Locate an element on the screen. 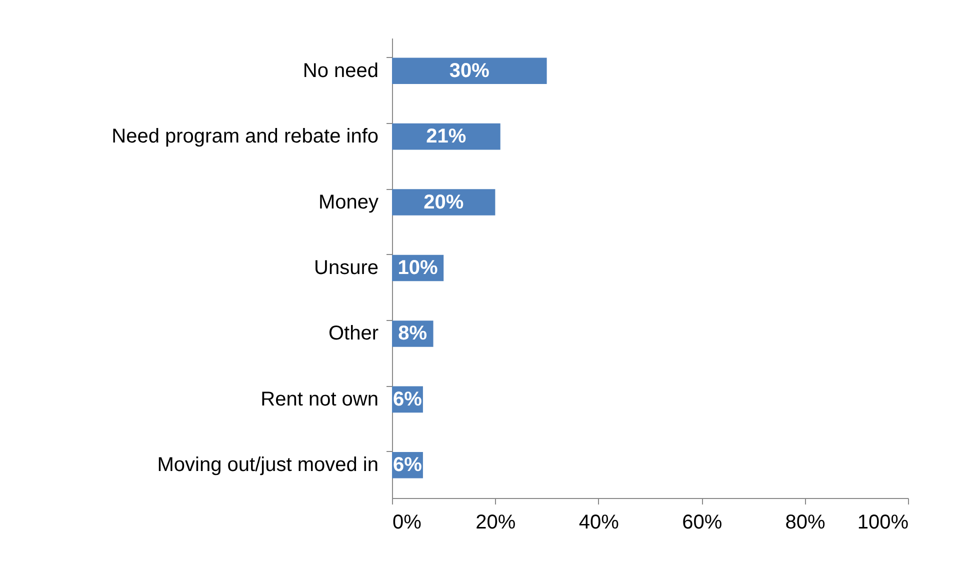 This screenshot has width=954, height=583. data-label: 8% is located at coordinates (413, 333).